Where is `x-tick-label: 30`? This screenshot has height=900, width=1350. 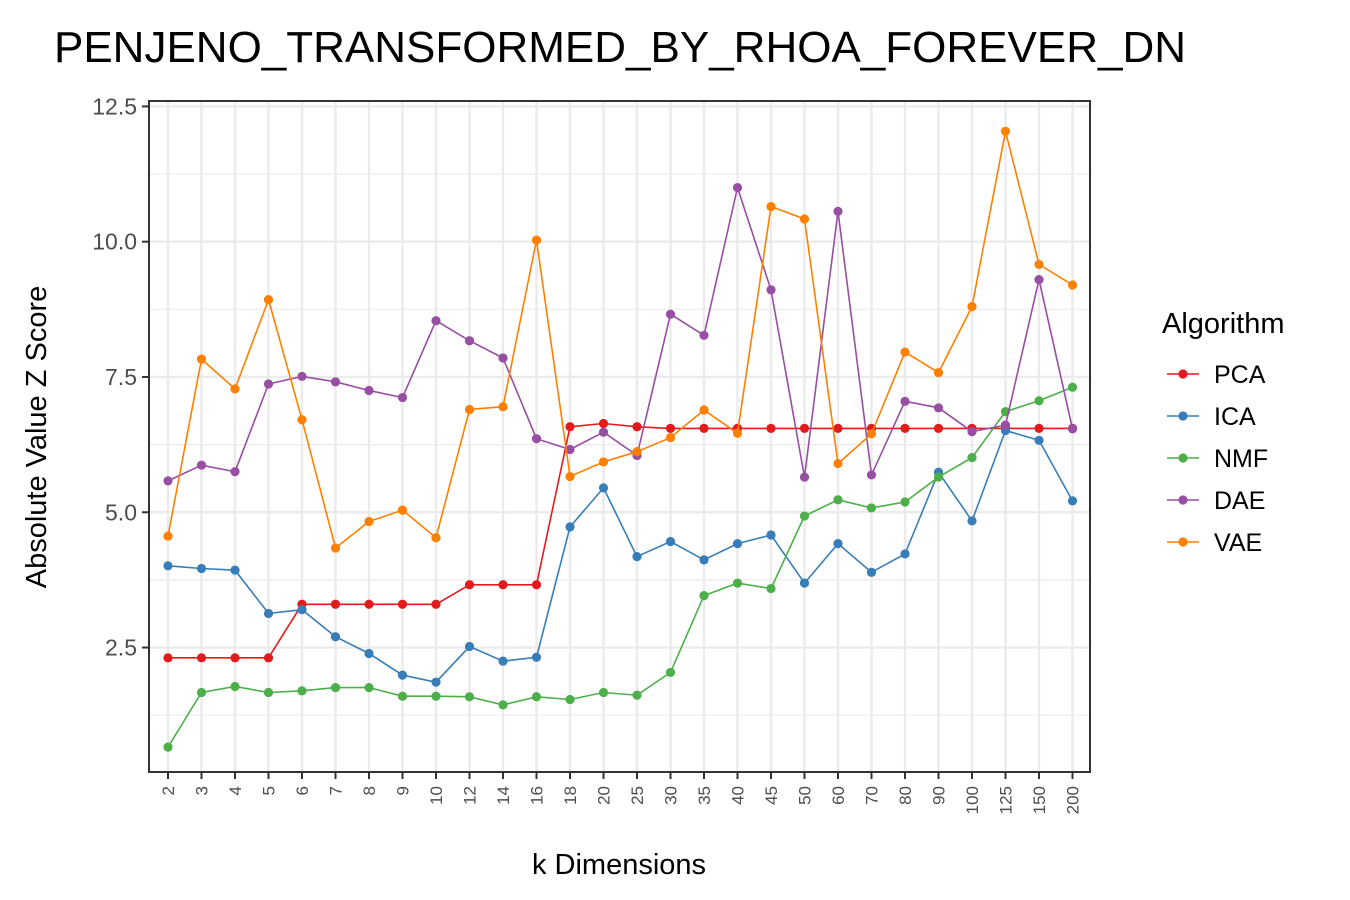
x-tick-label: 30 is located at coordinates (671, 795).